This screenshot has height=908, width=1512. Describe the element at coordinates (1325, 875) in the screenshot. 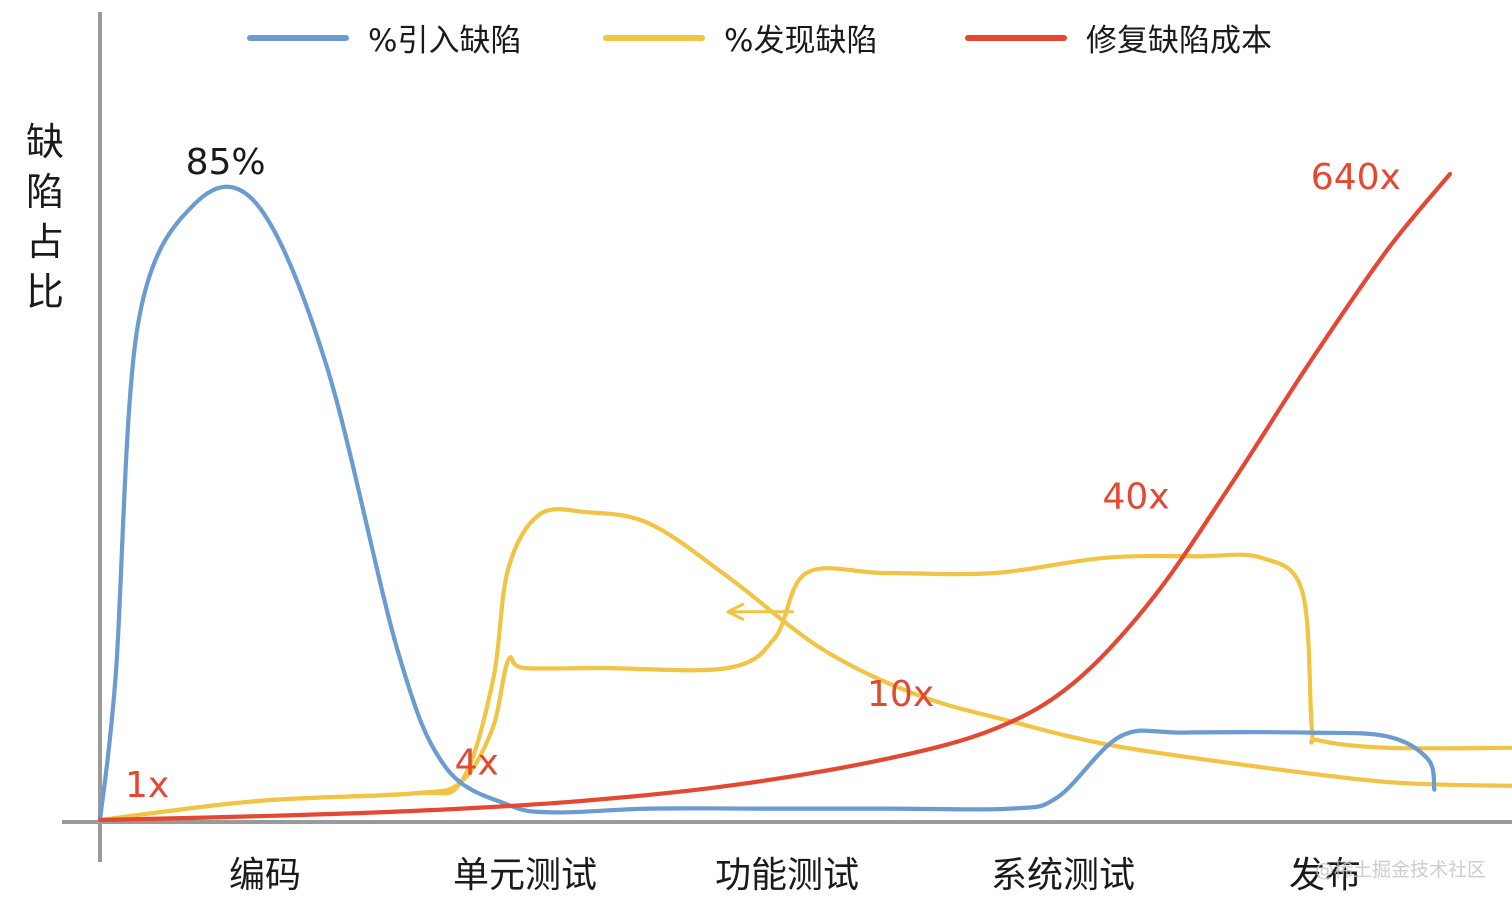

I see `x-tick-label: 发布` at that location.